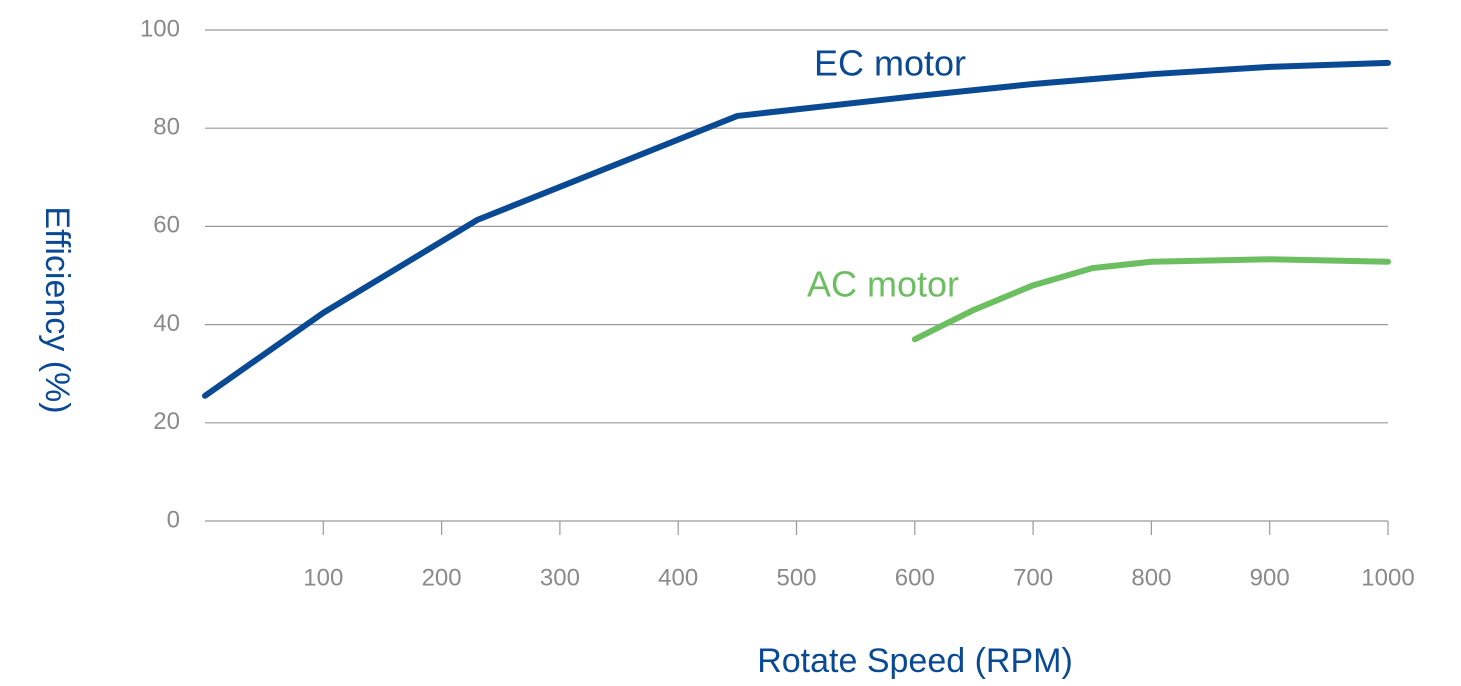 Image resolution: width=1461 pixels, height=686 pixels. I want to click on x-tick-label: 900, so click(1270, 577).